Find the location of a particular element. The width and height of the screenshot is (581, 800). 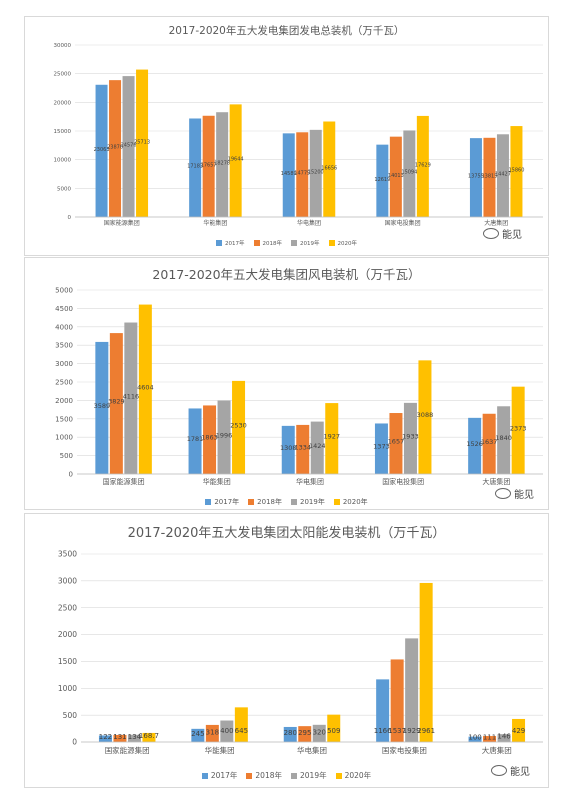

data-label: 16656 is located at coordinates (329, 168).